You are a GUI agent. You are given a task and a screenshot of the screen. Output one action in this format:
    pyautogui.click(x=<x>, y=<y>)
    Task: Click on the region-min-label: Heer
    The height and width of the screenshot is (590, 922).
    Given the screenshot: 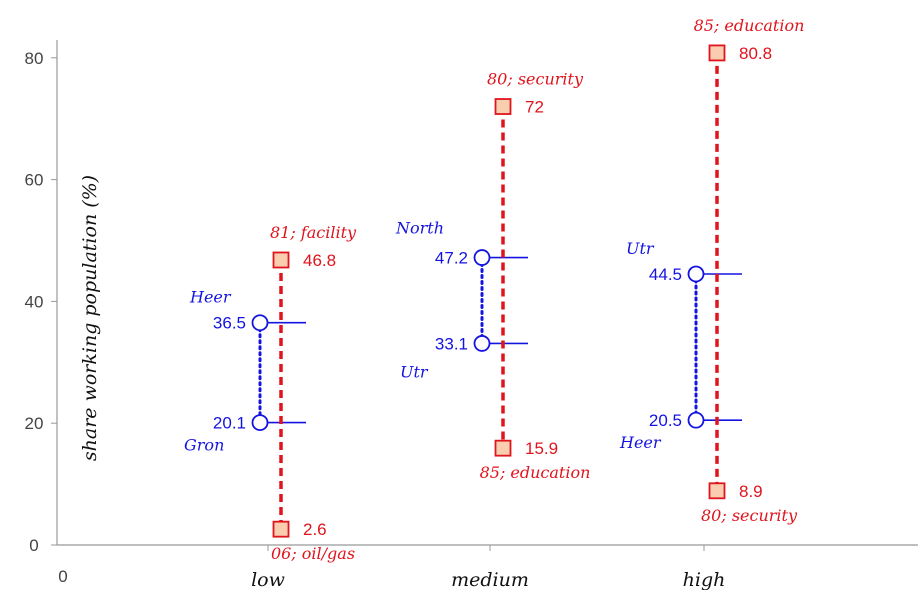 What is the action you would take?
    pyautogui.click(x=640, y=442)
    